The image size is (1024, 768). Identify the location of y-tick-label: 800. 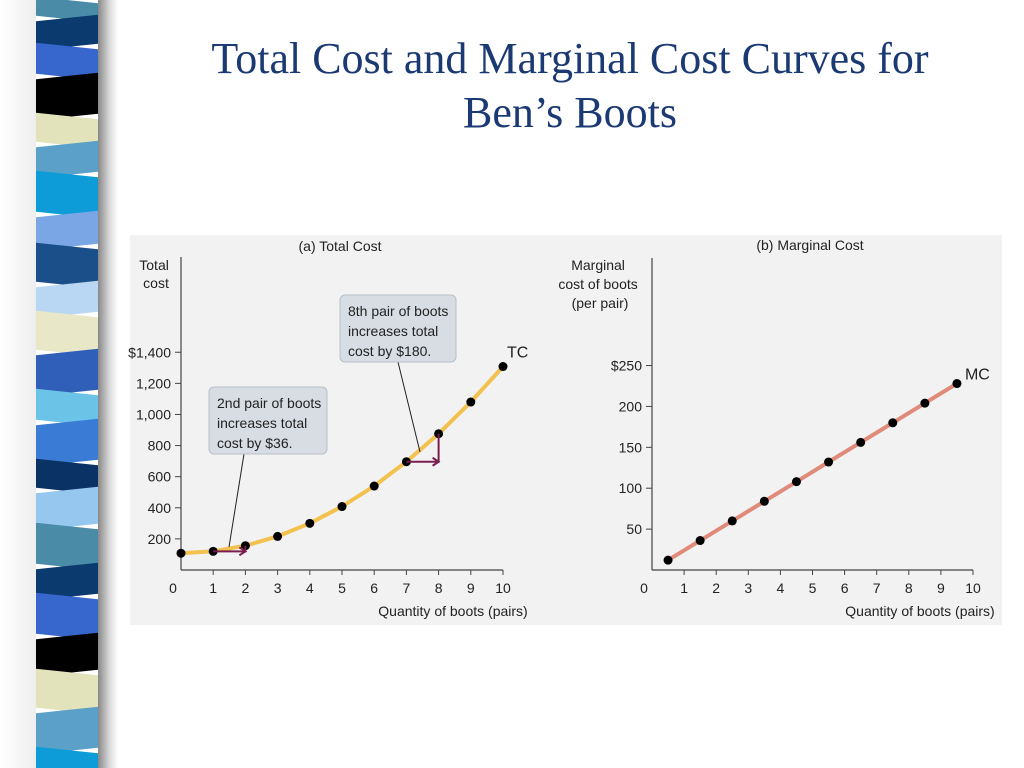
(160, 446).